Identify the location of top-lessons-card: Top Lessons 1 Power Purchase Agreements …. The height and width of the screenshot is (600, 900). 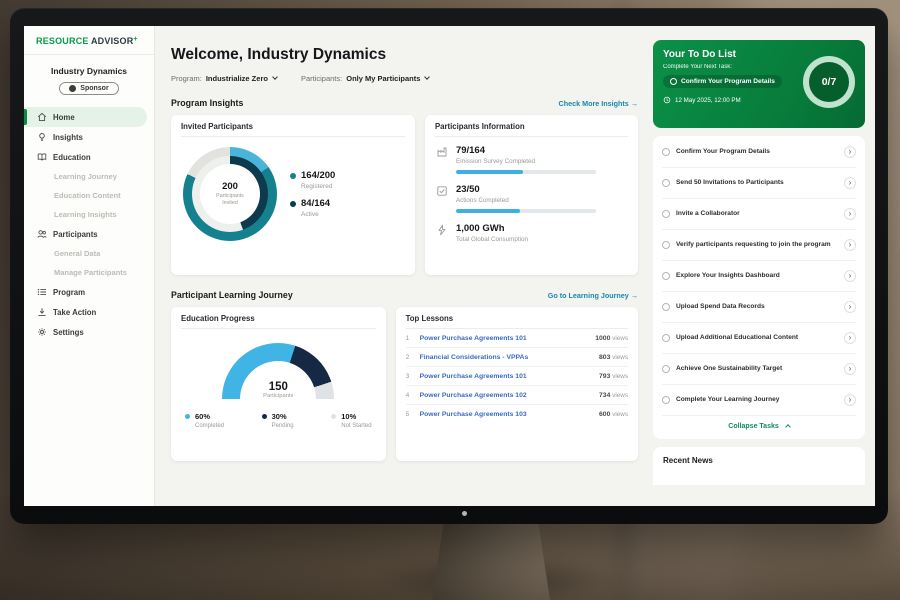
(516, 384).